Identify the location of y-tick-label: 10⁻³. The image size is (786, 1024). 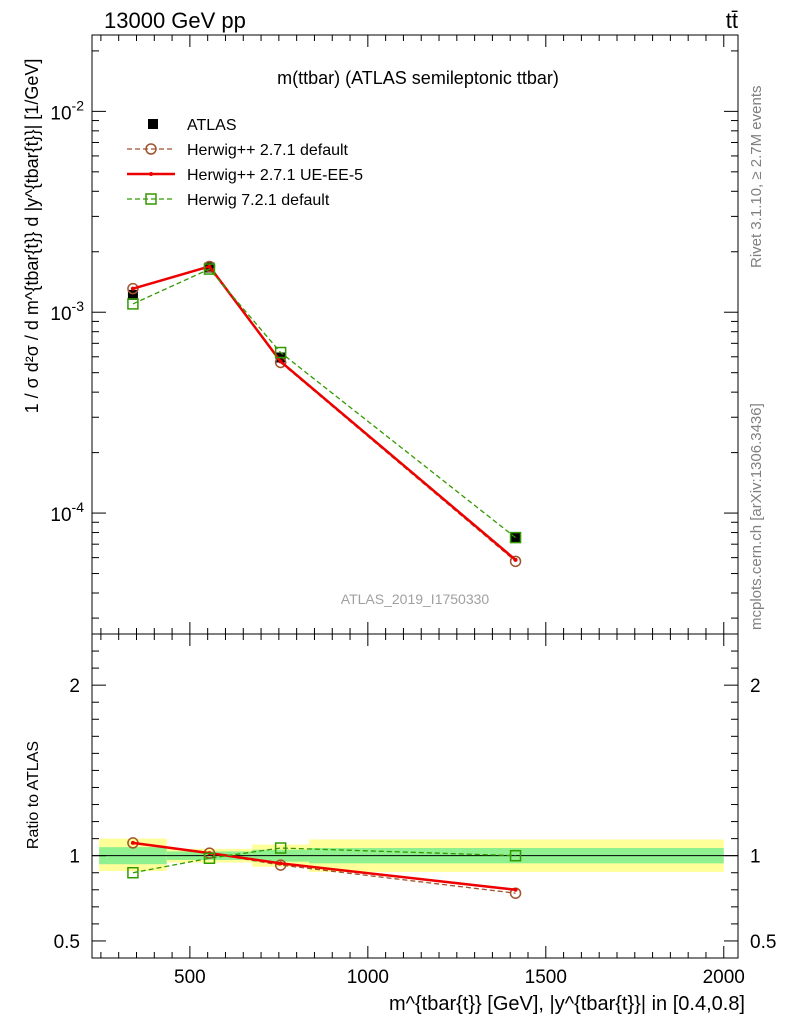
(67, 311).